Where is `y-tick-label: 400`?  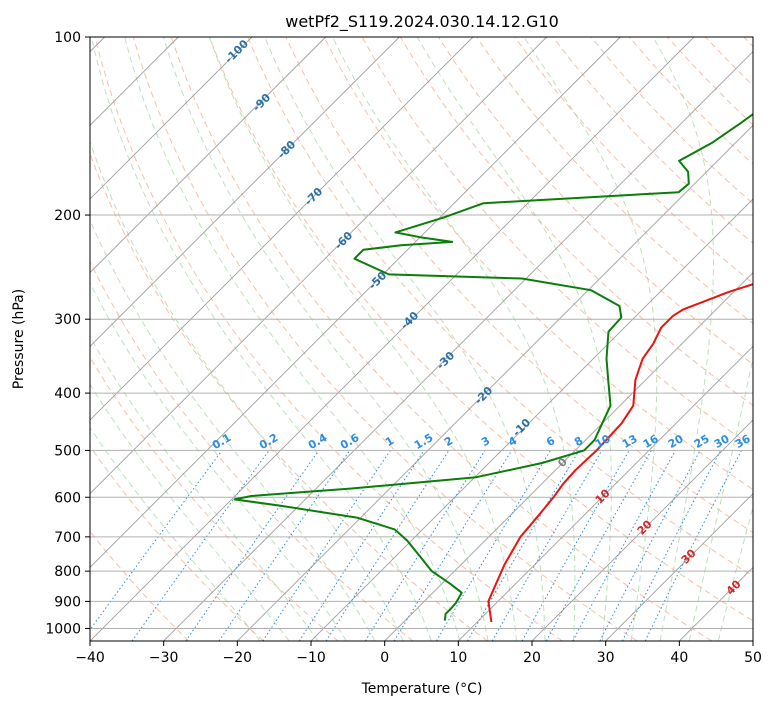 y-tick-label: 400 is located at coordinates (67, 394).